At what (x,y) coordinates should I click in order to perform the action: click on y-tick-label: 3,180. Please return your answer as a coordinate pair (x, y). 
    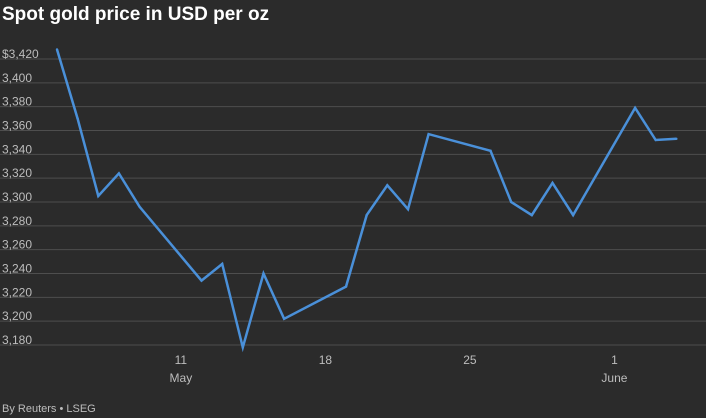
    Looking at the image, I should click on (17, 340).